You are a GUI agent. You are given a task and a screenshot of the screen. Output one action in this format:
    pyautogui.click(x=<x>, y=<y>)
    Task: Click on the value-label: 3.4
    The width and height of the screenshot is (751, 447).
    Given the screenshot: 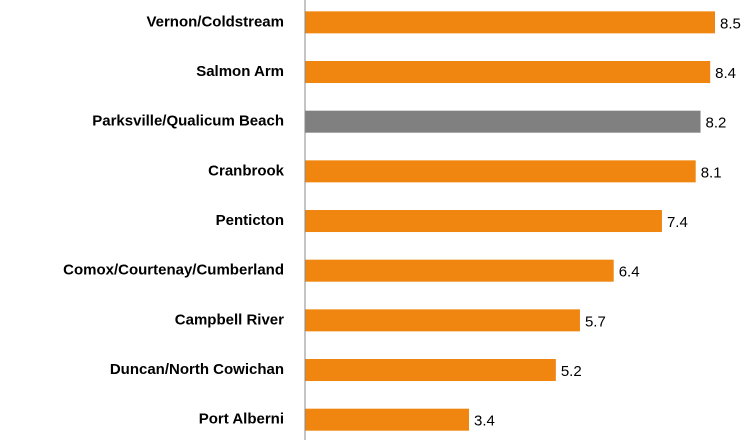 What is the action you would take?
    pyautogui.click(x=484, y=421)
    